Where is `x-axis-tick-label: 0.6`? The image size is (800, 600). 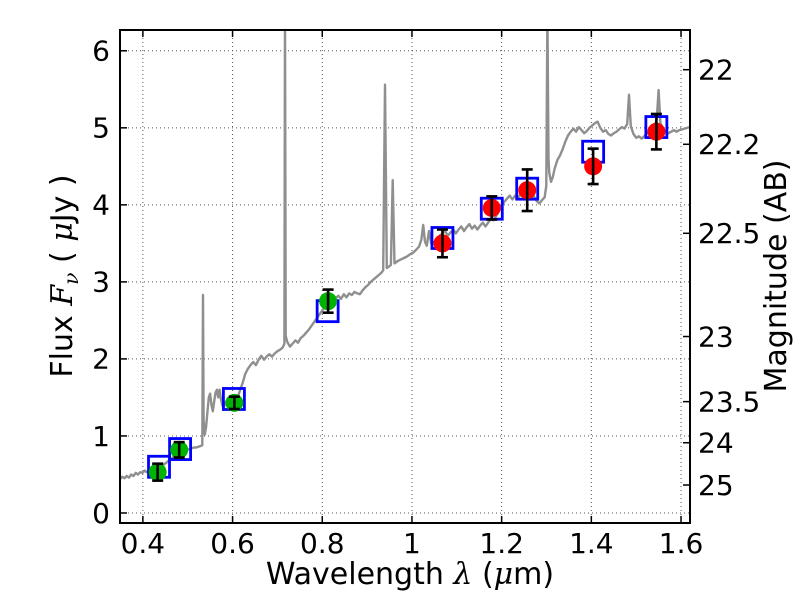 x-axis-tick-label: 0.6 is located at coordinates (232, 543).